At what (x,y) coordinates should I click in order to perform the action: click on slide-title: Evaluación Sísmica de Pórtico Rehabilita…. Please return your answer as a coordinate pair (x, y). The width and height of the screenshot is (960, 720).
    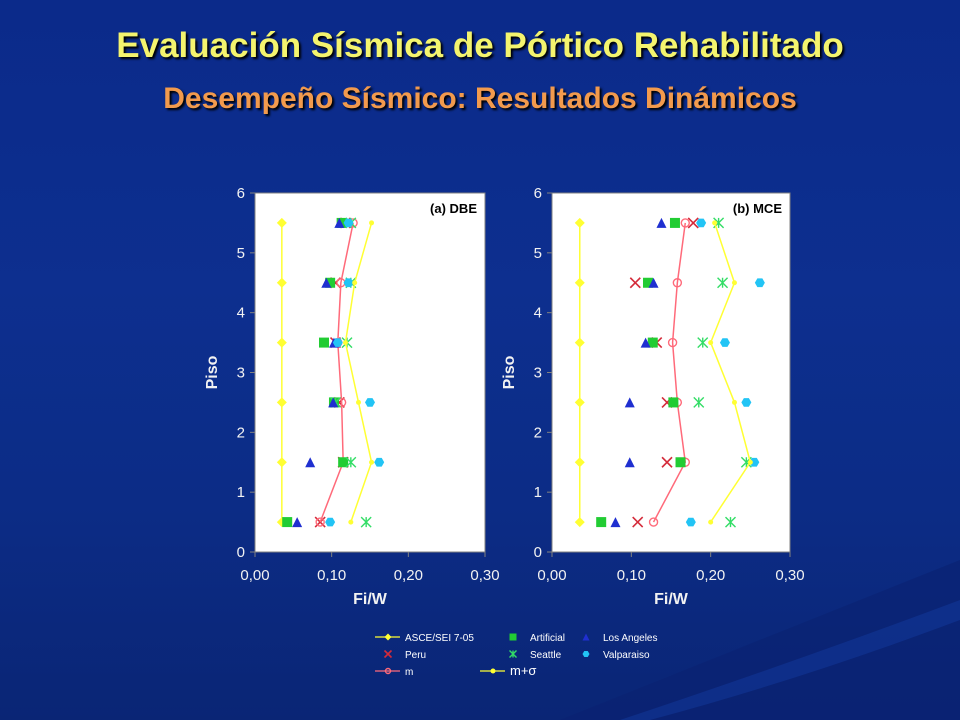
    Looking at the image, I should click on (480, 45).